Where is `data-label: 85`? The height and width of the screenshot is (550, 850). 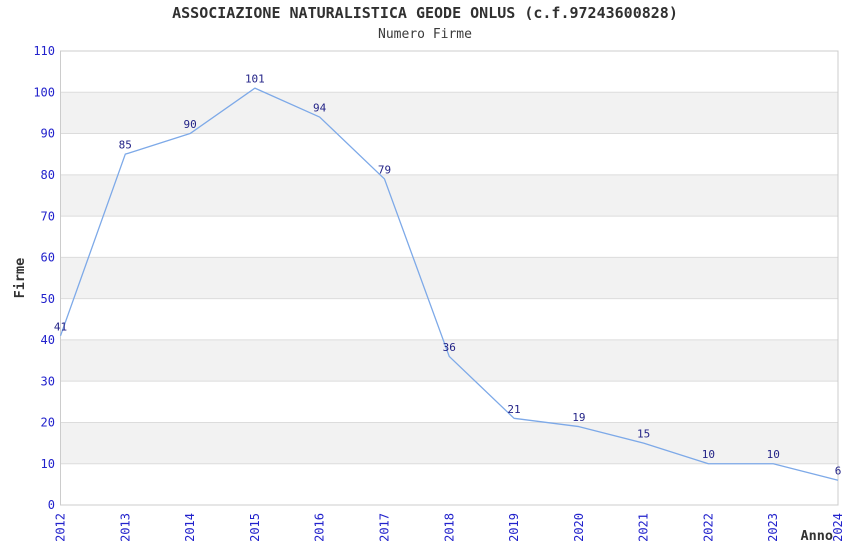 data-label: 85 is located at coordinates (125, 145).